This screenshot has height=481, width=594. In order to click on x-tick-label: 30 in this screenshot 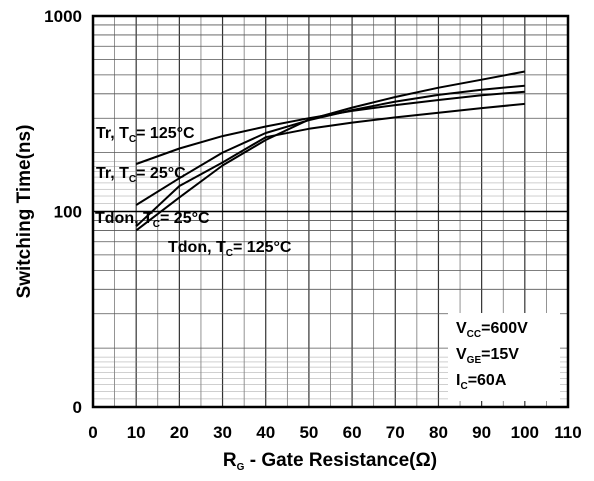, I will do `click(222, 432)`.